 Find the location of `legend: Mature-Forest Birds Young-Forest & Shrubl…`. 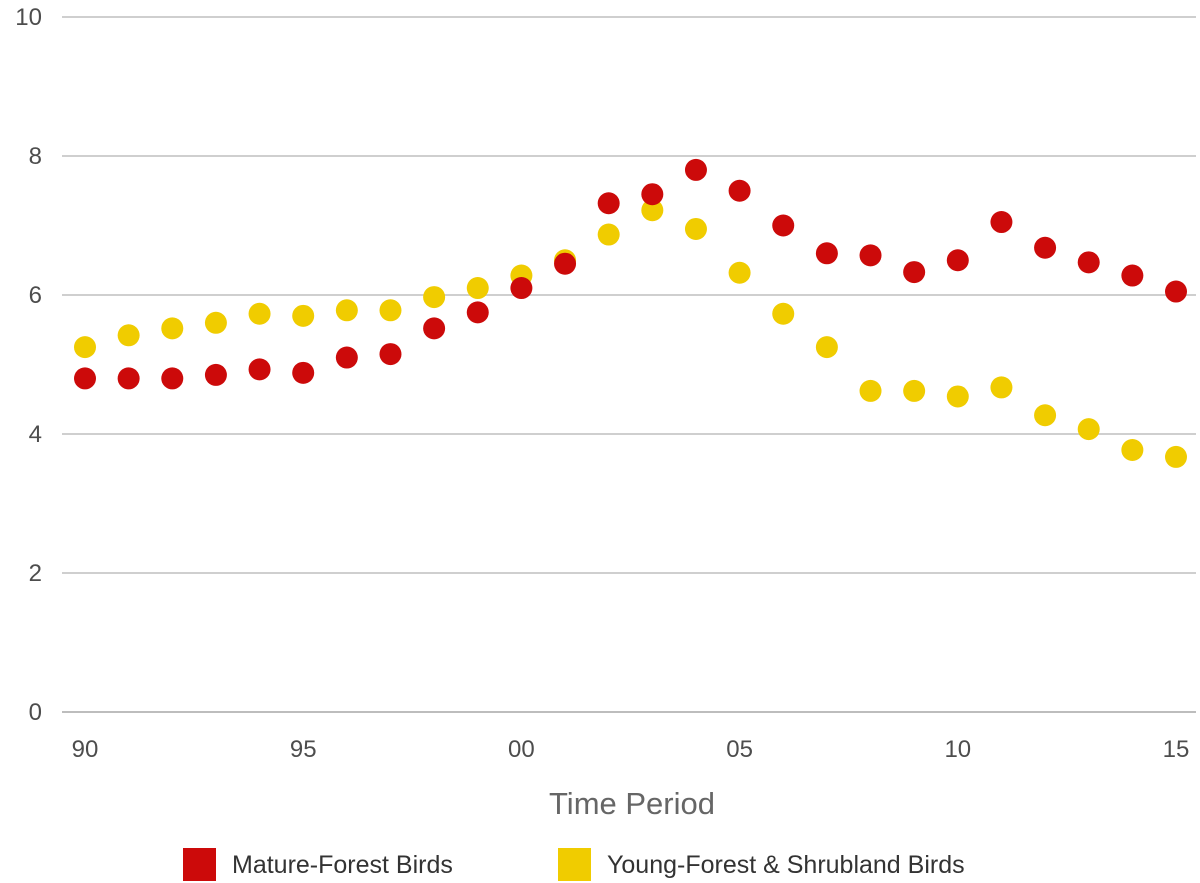

legend: Mature-Forest Birds Young-Forest & Shrubl… is located at coordinates (574, 864).